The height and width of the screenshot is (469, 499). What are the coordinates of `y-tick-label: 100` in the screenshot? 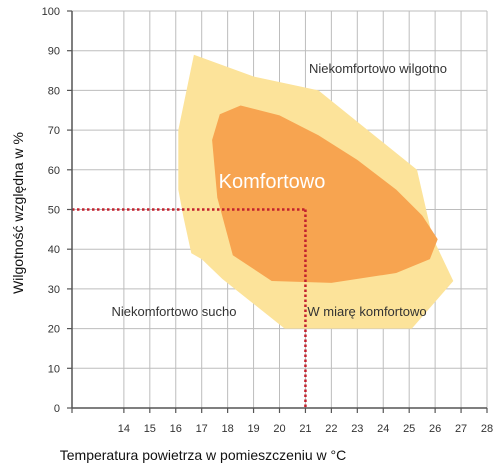 It's located at (51, 12).